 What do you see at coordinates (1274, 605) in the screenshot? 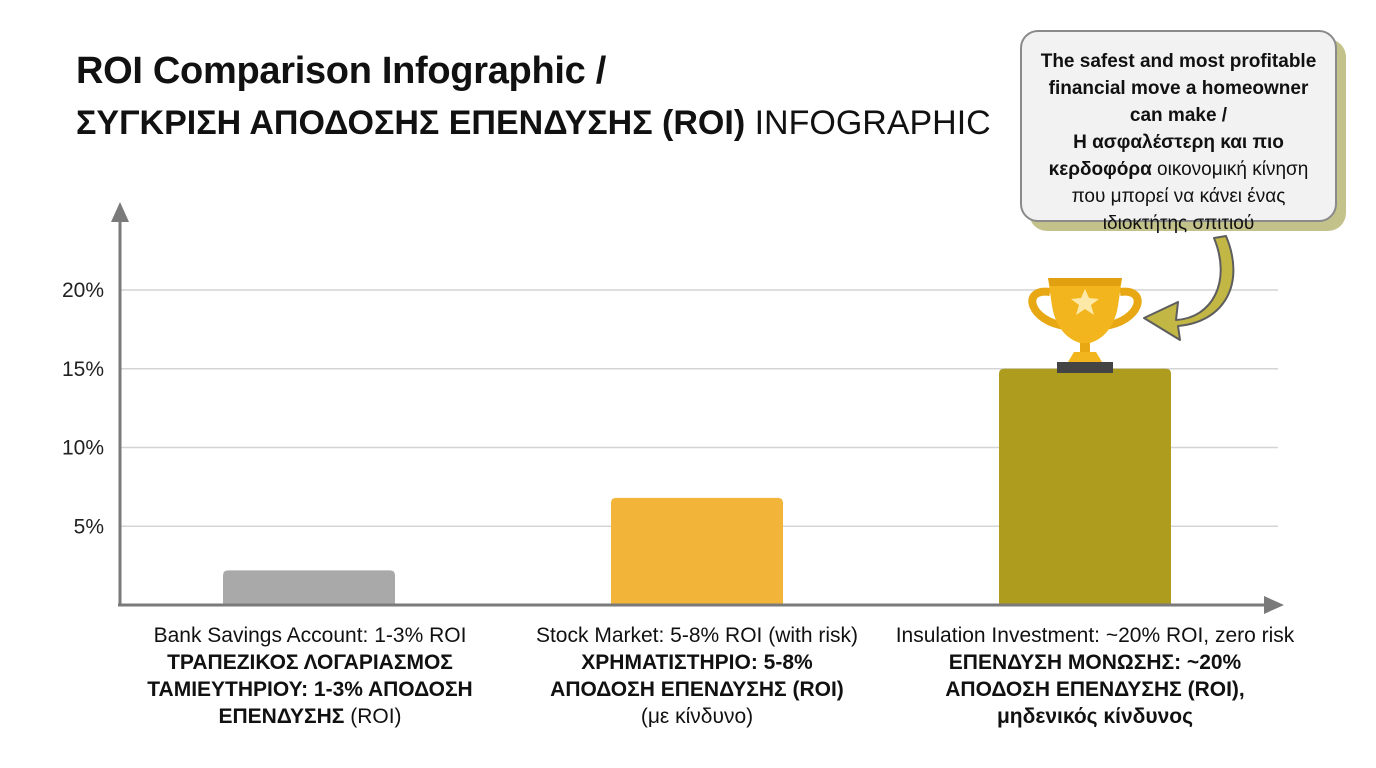
I see `x-axis-arrow` at bounding box center [1274, 605].